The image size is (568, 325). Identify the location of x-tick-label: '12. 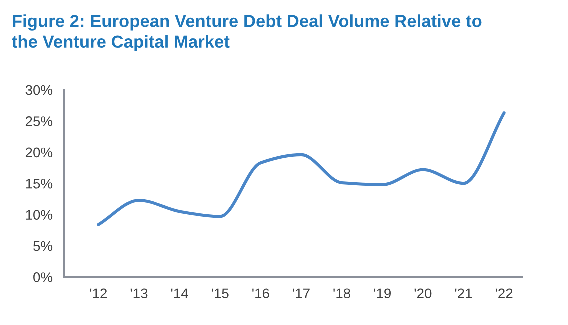
(99, 293).